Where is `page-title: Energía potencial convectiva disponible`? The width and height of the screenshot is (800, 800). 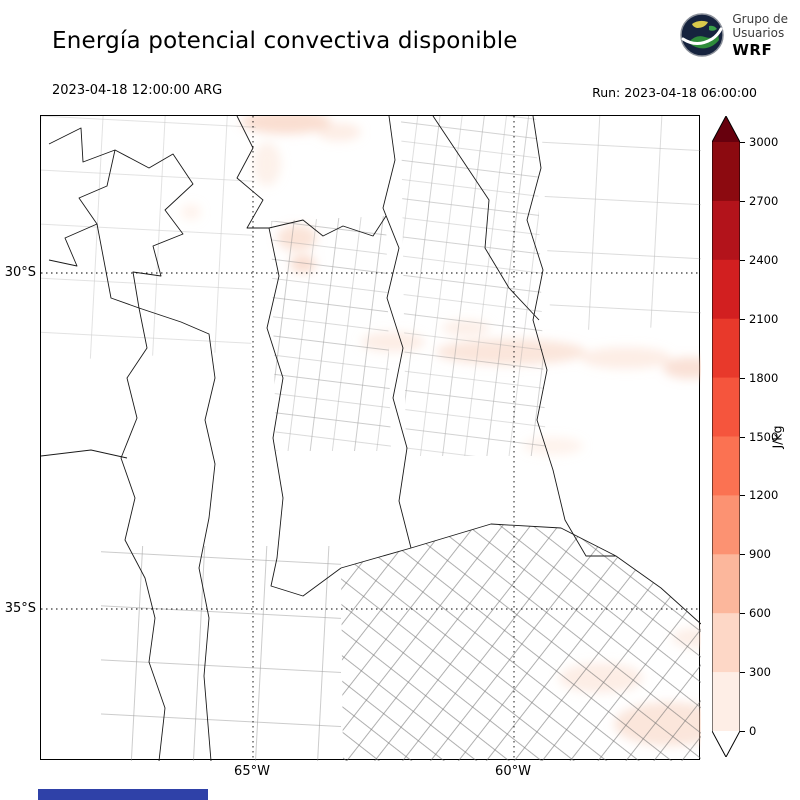 page-title: Energía potencial convectiva disponible is located at coordinates (285, 41).